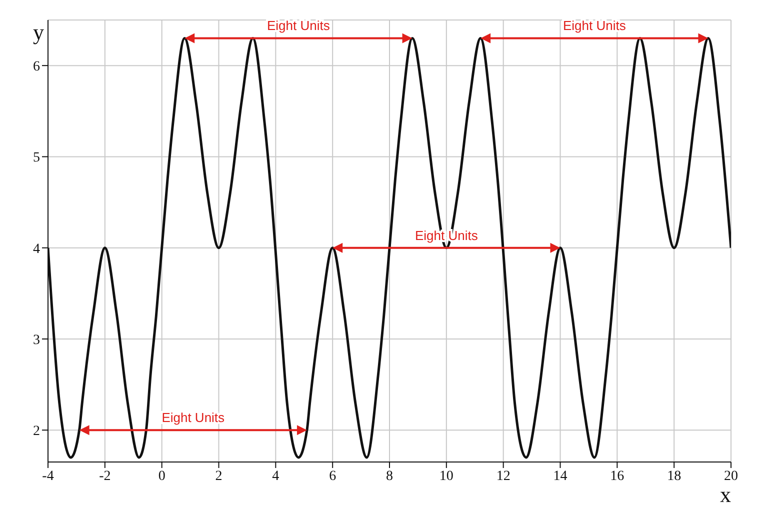  Describe the element at coordinates (389, 476) in the screenshot. I see `x-tick-label: 8` at that location.